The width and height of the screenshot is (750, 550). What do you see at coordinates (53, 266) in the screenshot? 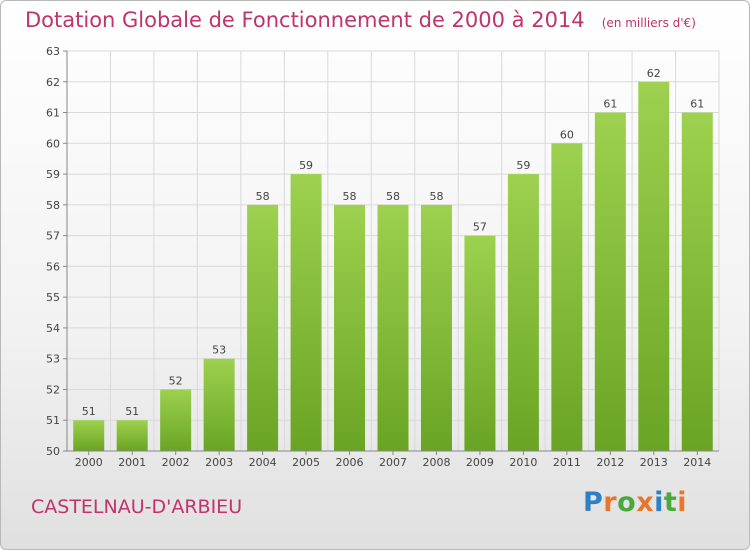
I see `y-tick-label: 56` at bounding box center [53, 266].